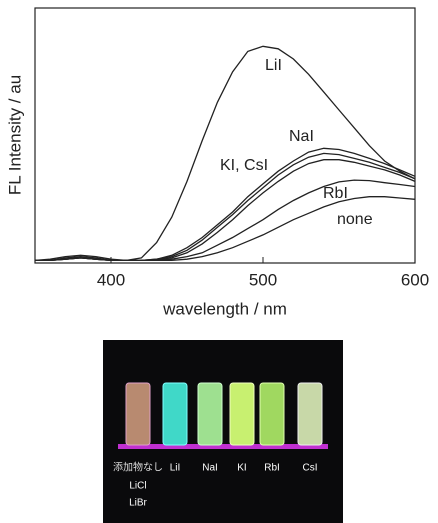 Image resolution: width=438 pixels, height=523 pixels. What do you see at coordinates (111, 279) in the screenshot?
I see `x-tick-label: 400` at bounding box center [111, 279].